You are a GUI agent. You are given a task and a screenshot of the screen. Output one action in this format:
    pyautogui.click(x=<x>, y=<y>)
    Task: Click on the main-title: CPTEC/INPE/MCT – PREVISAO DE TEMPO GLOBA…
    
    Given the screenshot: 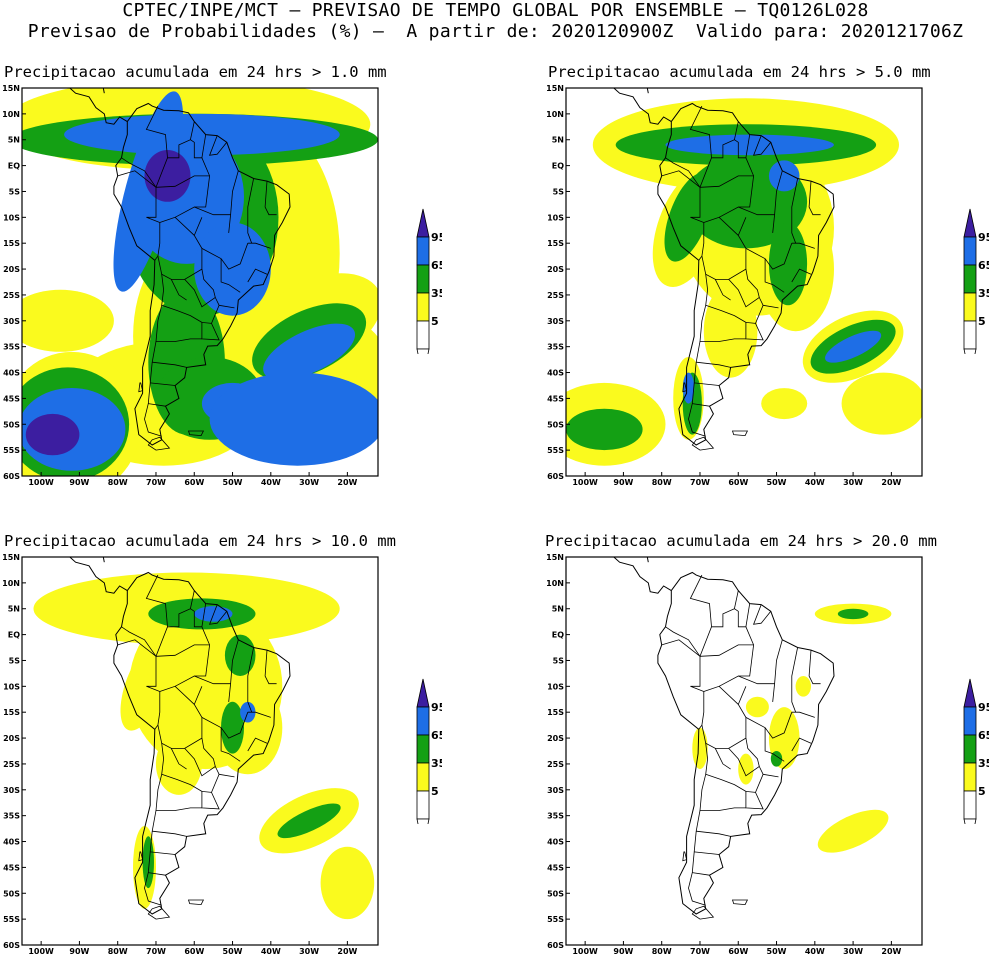 What is the action you would take?
    pyautogui.click(x=495, y=10)
    